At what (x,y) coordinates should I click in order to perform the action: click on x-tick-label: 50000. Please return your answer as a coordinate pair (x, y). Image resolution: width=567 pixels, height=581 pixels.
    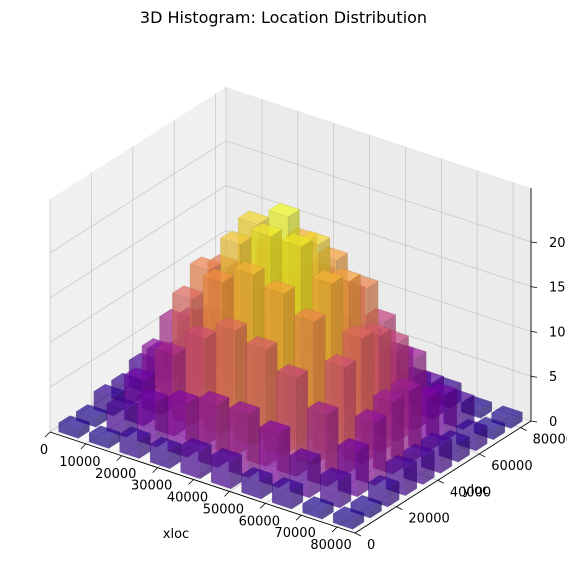
    Looking at the image, I should click on (223, 509).